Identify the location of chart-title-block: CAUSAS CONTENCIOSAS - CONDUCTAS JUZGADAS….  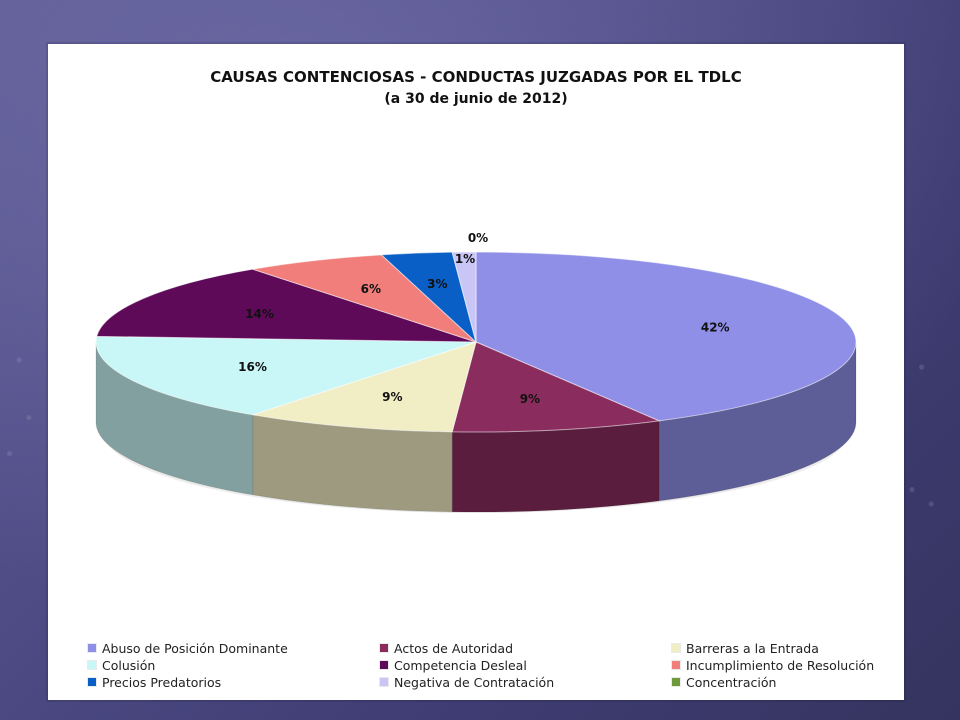
(476, 88).